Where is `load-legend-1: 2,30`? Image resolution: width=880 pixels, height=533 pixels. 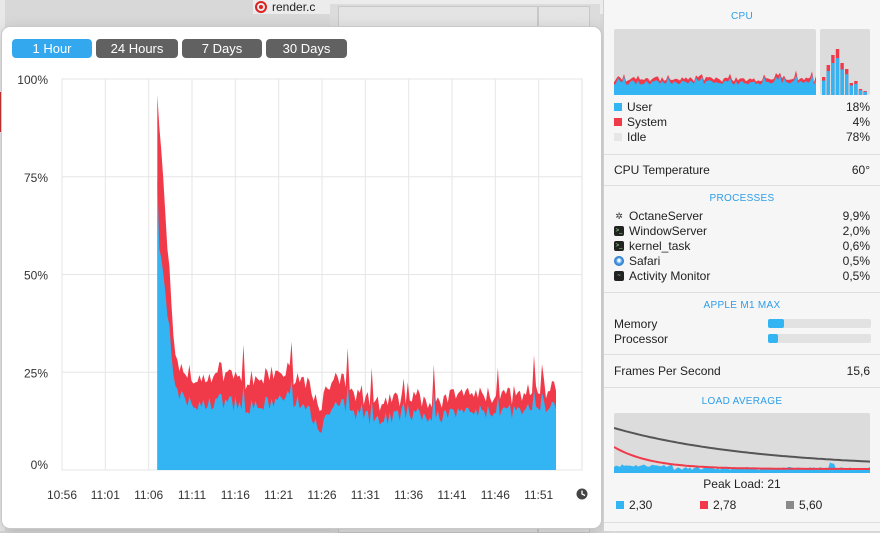 load-legend-1: 2,30 is located at coordinates (634, 505).